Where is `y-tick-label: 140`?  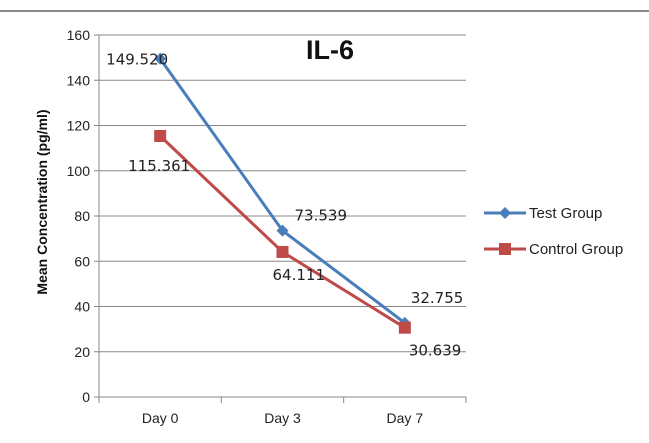 y-tick-label: 140 is located at coordinates (79, 80).